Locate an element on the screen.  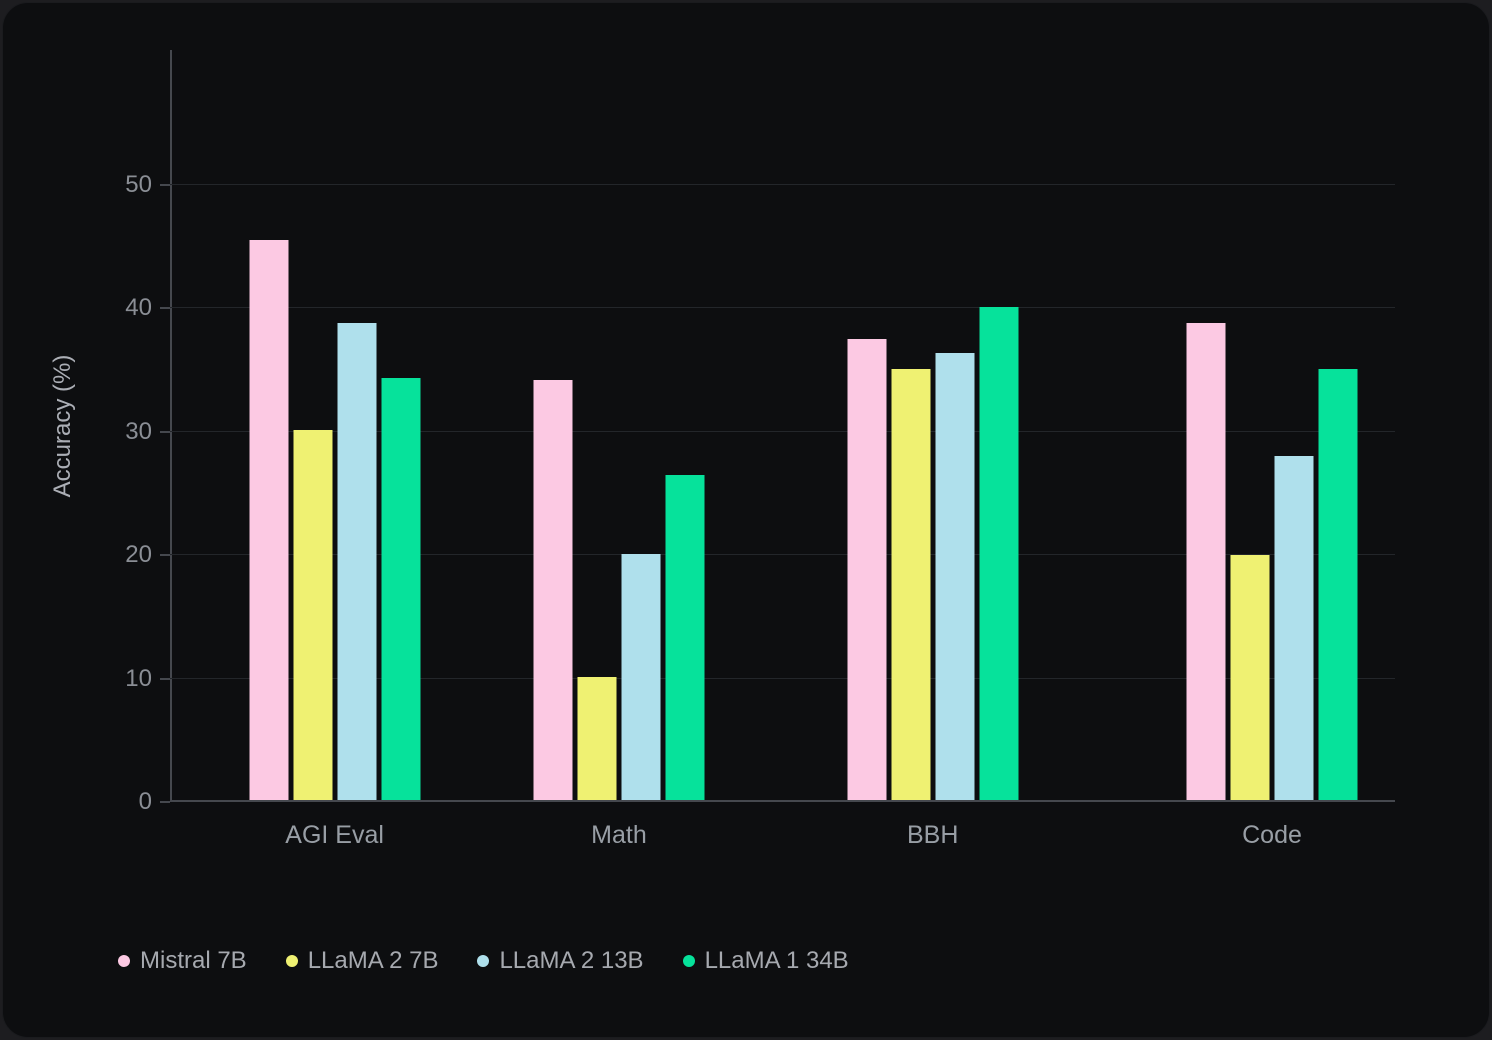
bar-group-math is located at coordinates (619, 589).